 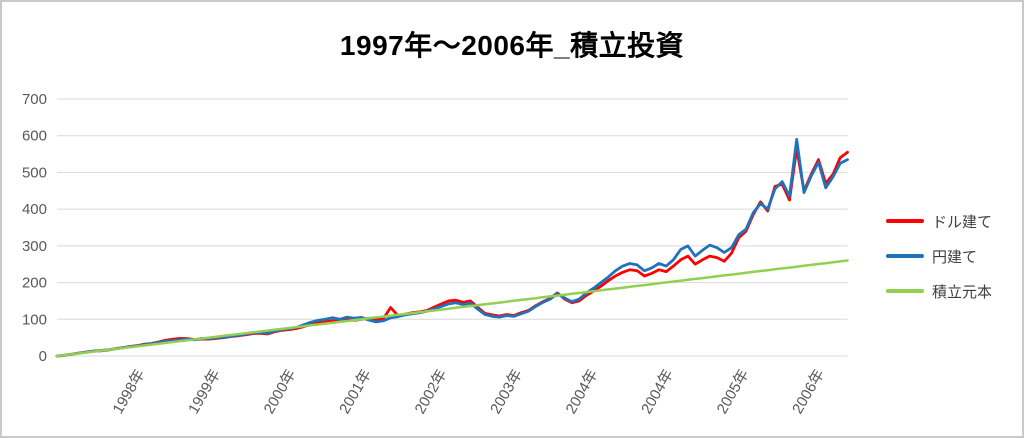 What do you see at coordinates (204, 392) in the screenshot?
I see `x-axis-tick-label: 1999年` at bounding box center [204, 392].